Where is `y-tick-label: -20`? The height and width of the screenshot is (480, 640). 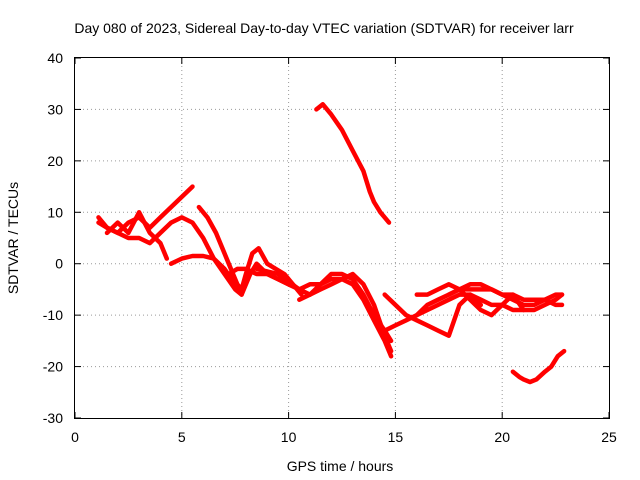
y-tick-label: -20 is located at coordinates (53, 367).